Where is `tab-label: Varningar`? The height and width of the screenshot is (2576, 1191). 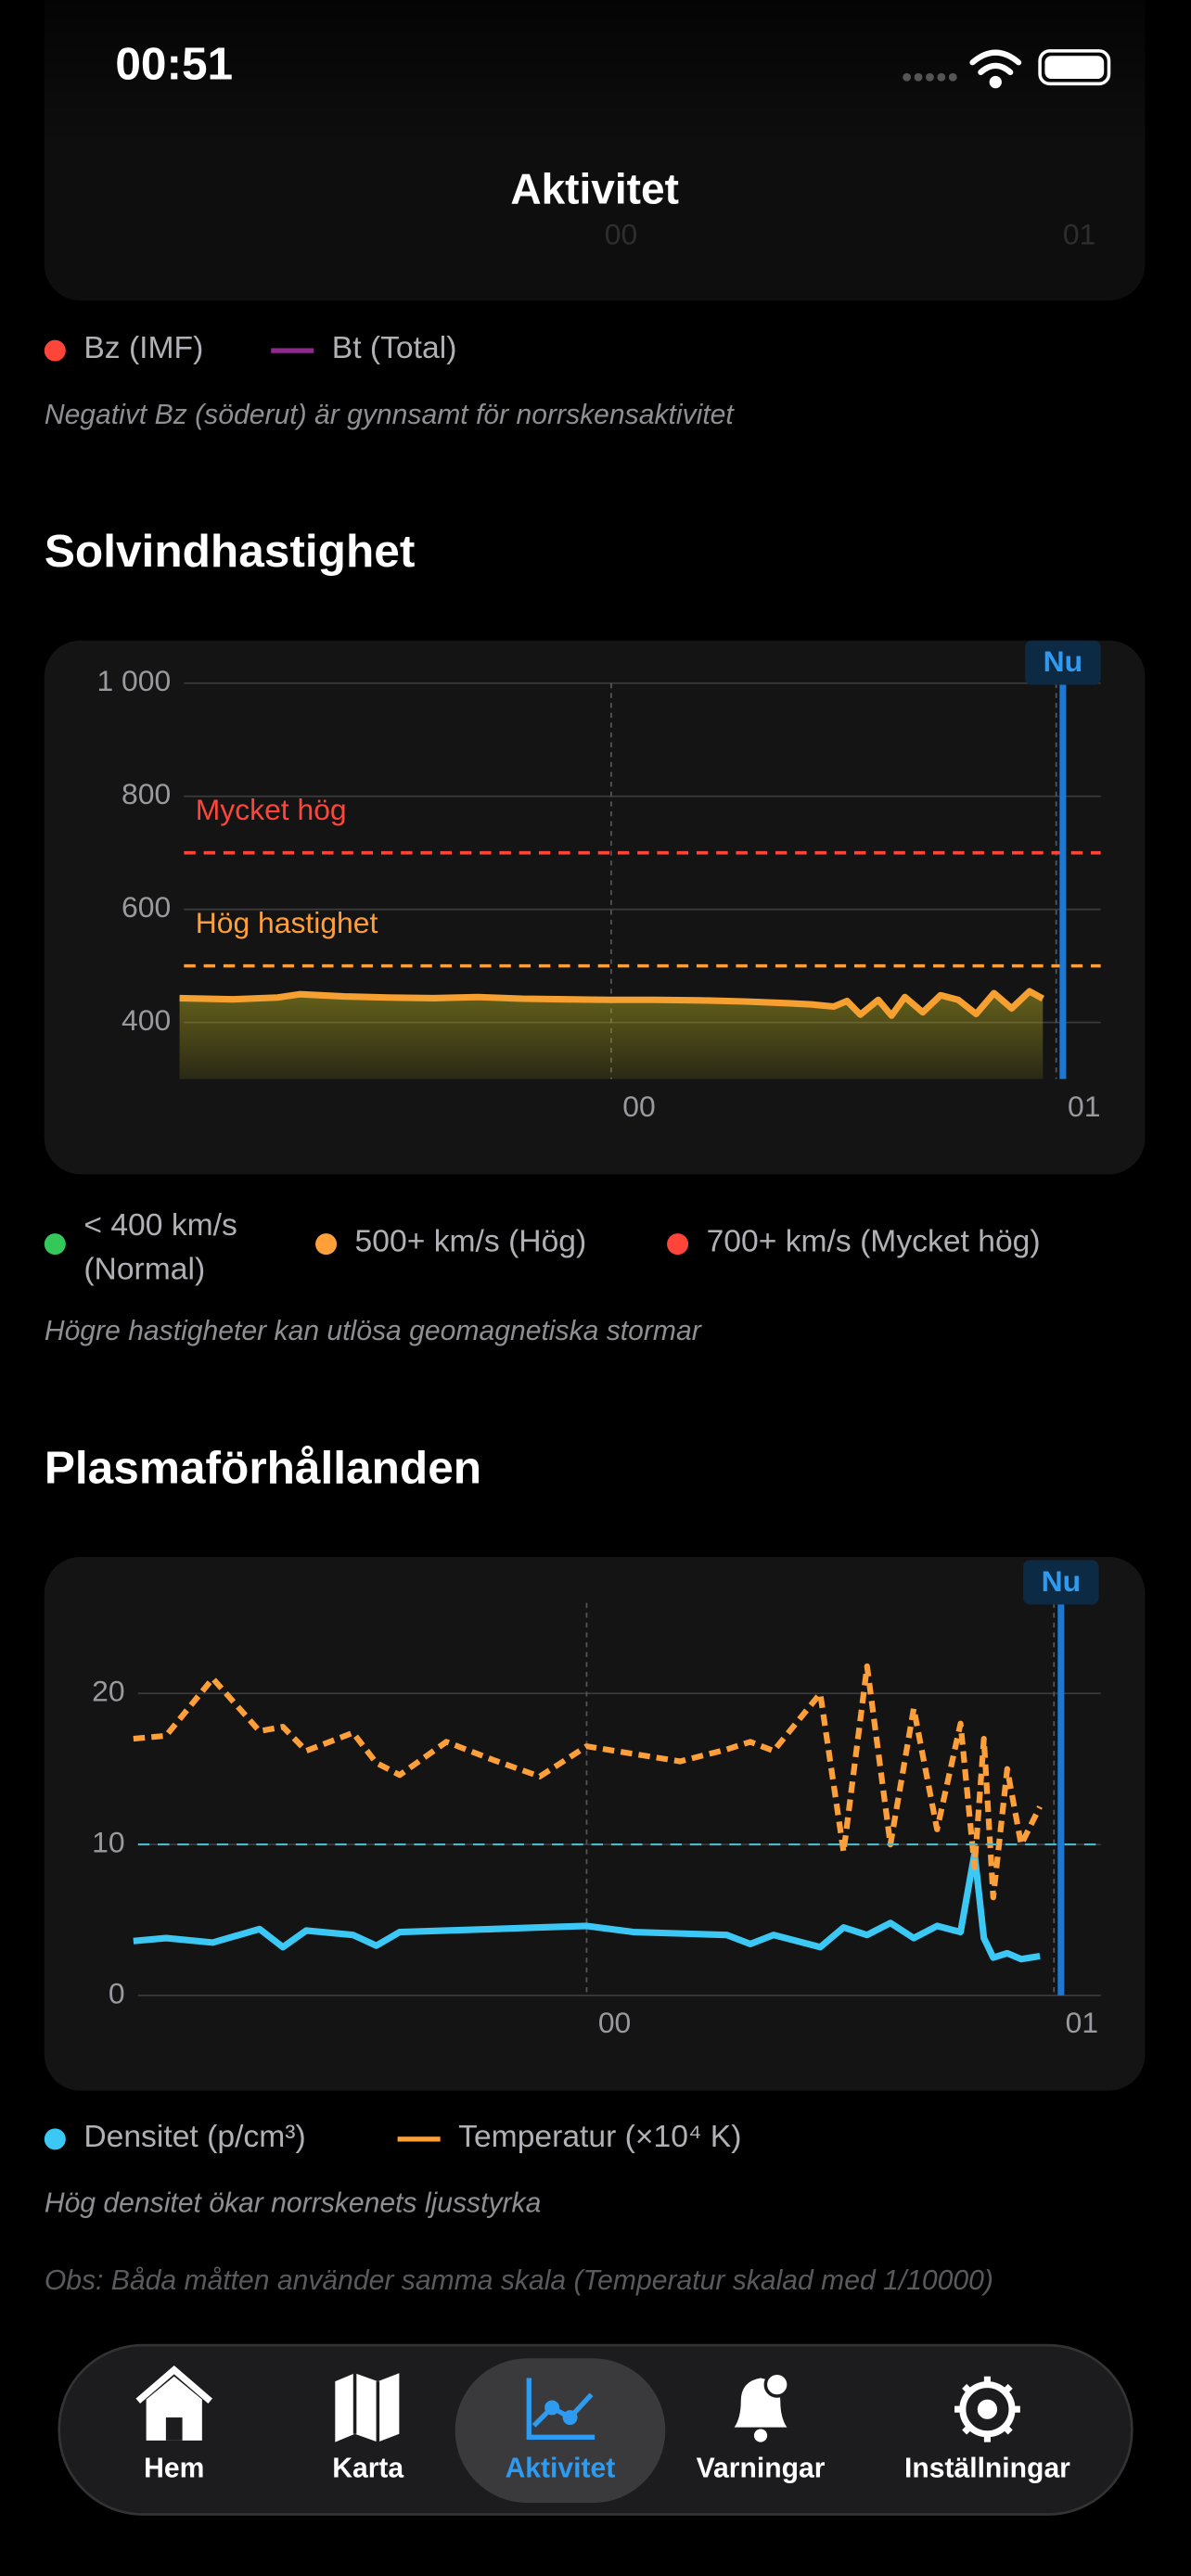 tab-label: Varningar is located at coordinates (761, 2469).